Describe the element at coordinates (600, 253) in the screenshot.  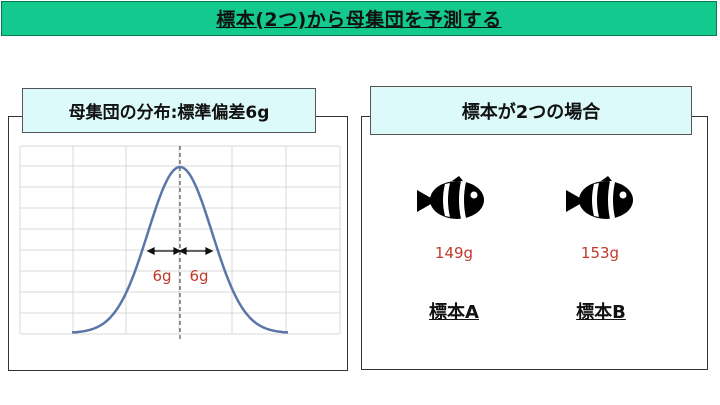
I see `sample-b-weight: 153g` at that location.